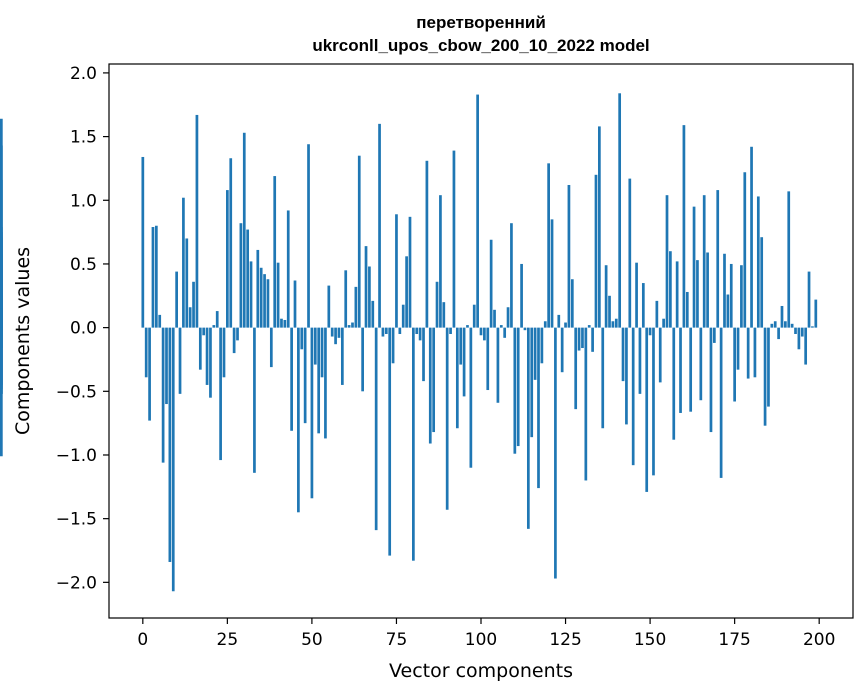 This screenshot has height=696, width=867. What do you see at coordinates (480, 45) in the screenshot?
I see `chart-title-line-2: ukrconll_upos_cbow_200_10_2022 model` at bounding box center [480, 45].